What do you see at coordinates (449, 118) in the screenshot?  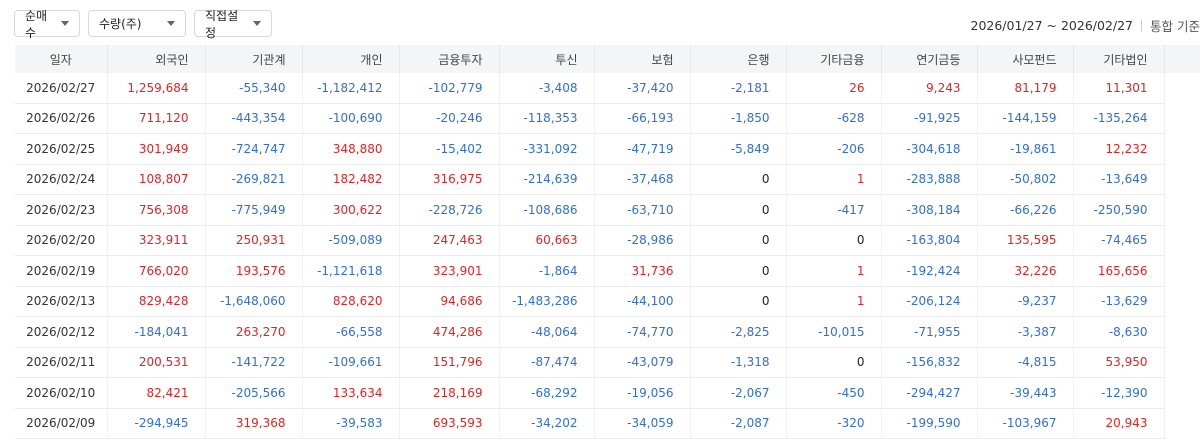 I see `value-cell: -20,246` at bounding box center [449, 118].